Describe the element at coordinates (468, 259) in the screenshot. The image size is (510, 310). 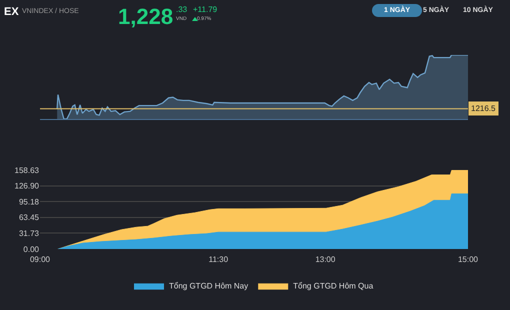
I see `x-tick-label: 15:00` at that location.